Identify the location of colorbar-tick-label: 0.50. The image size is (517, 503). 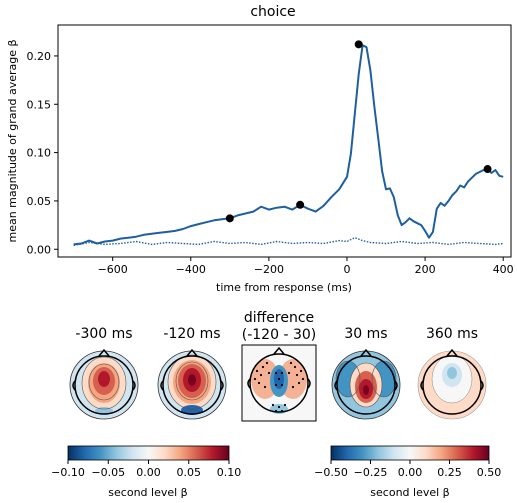
(489, 472).